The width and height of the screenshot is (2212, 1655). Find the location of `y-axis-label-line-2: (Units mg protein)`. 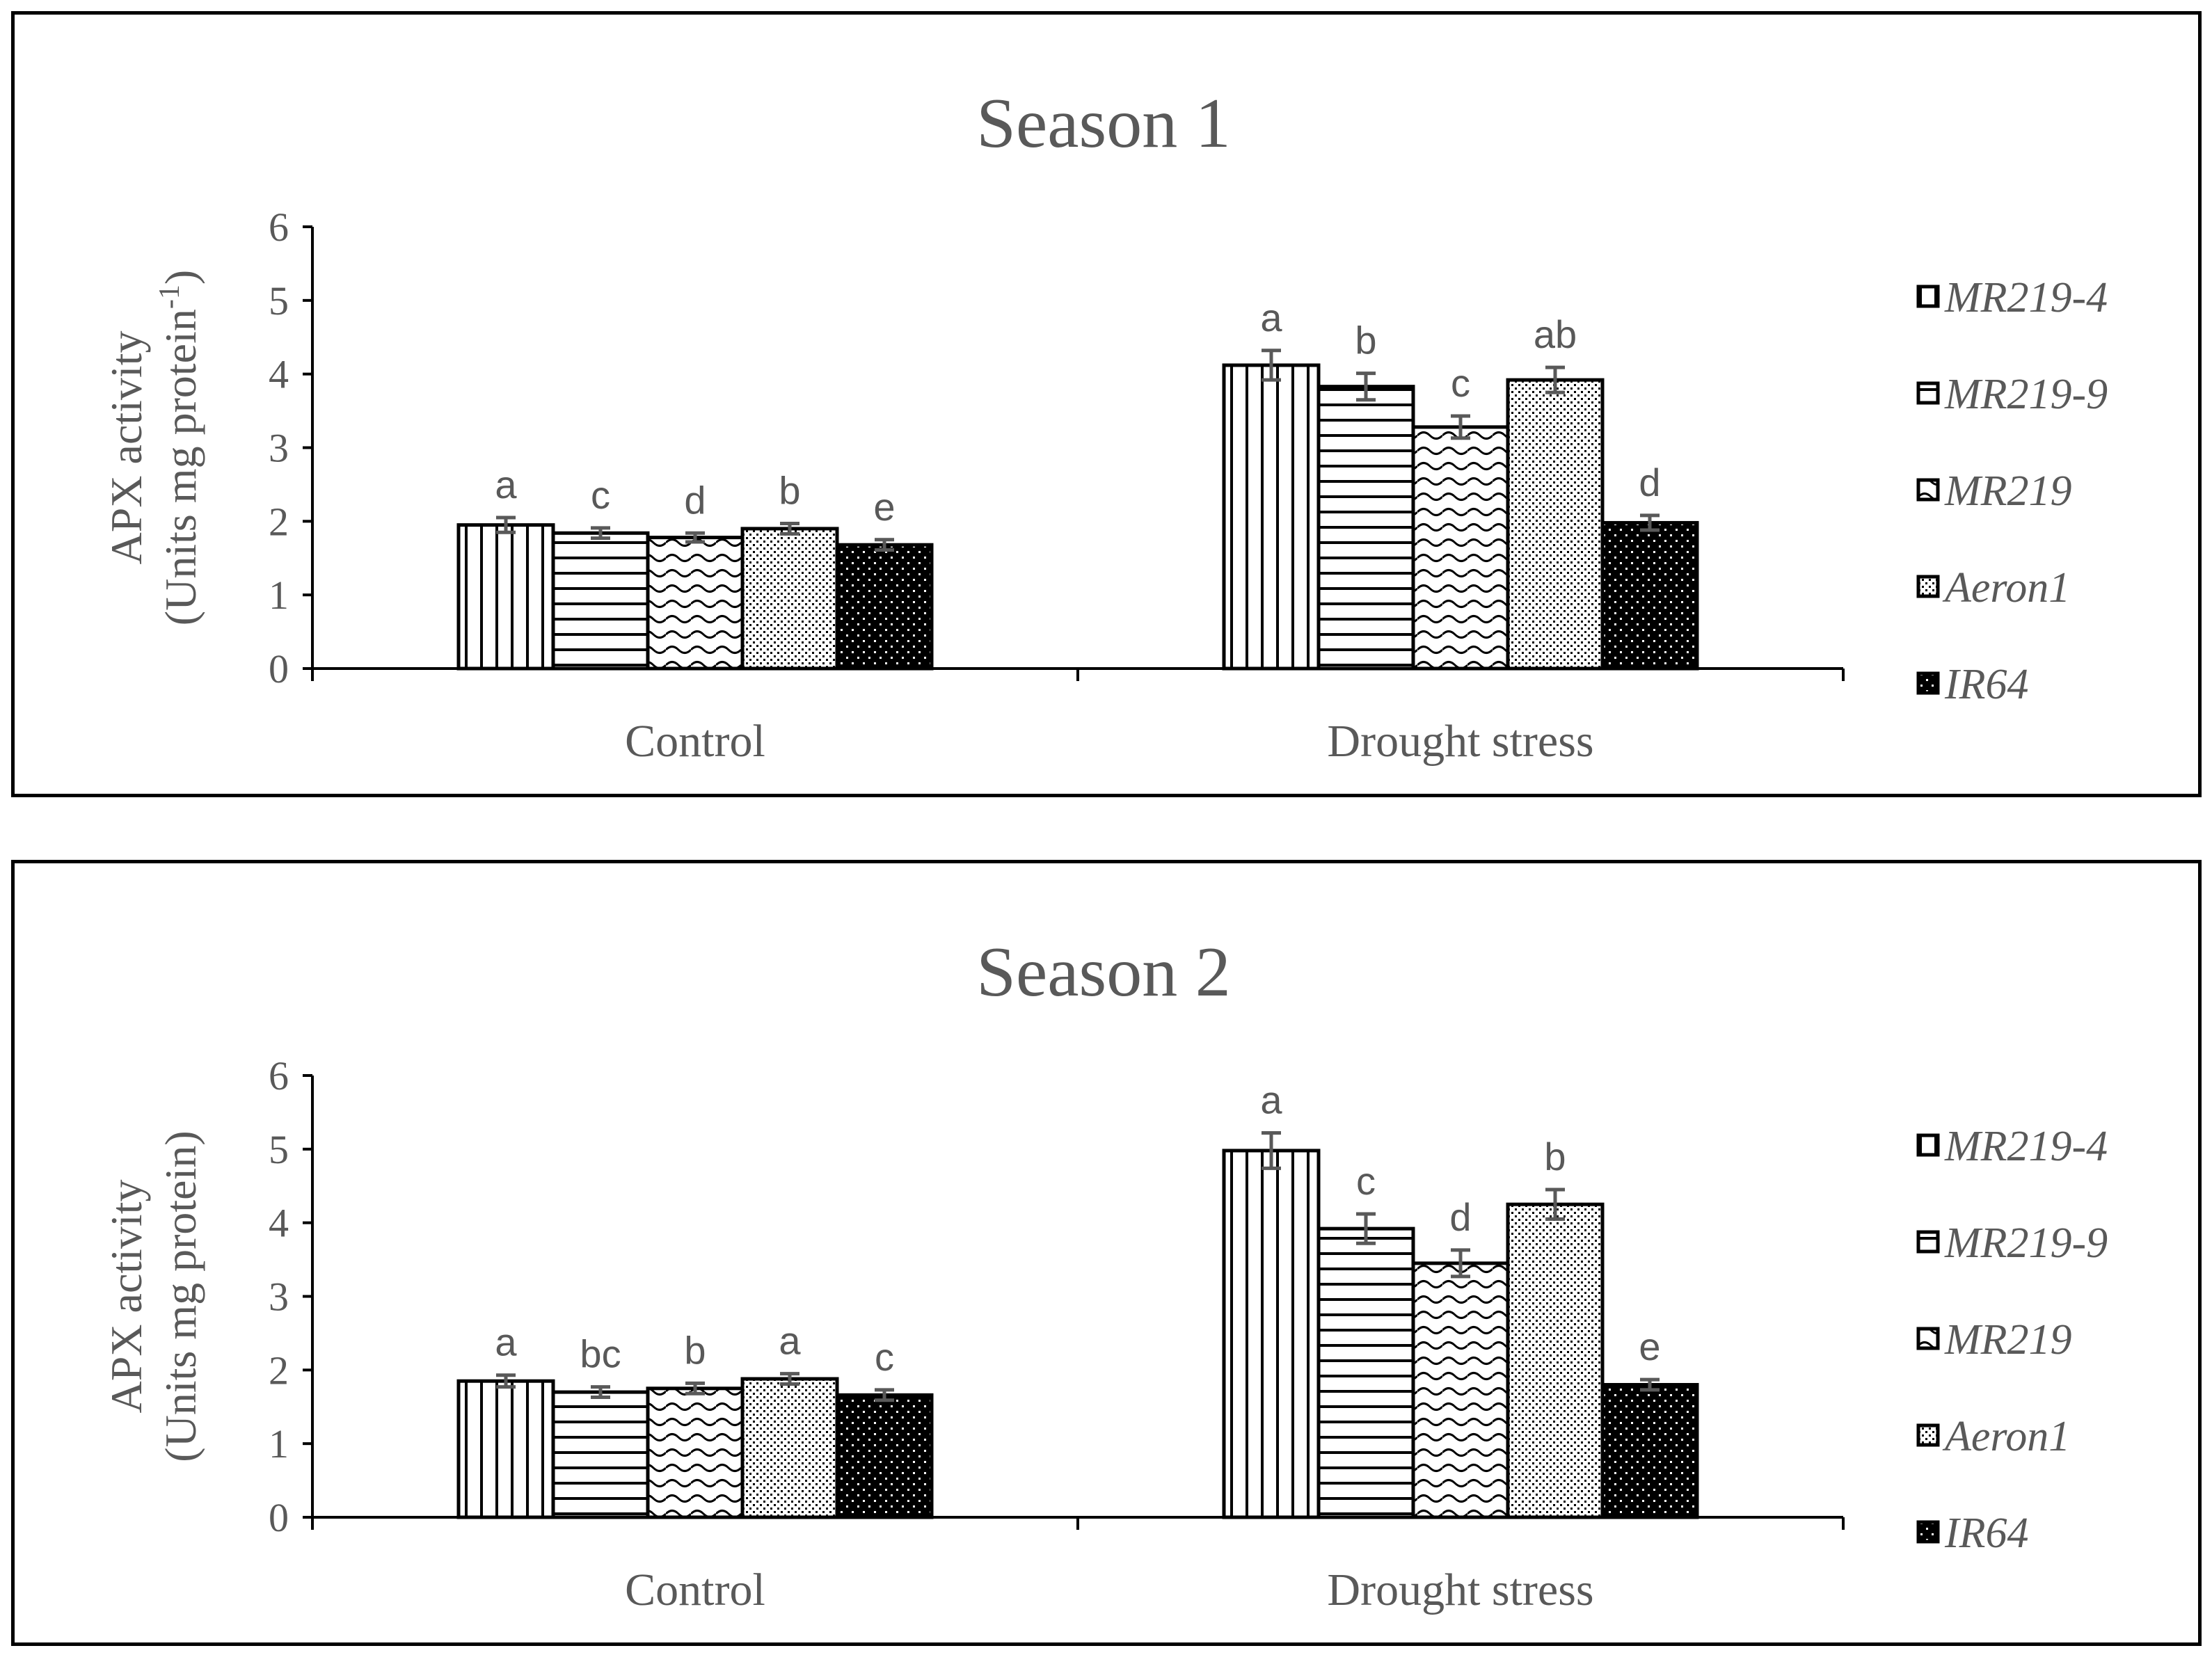

y-axis-label-line-2: (Units mg protein) is located at coordinates (180, 1296).